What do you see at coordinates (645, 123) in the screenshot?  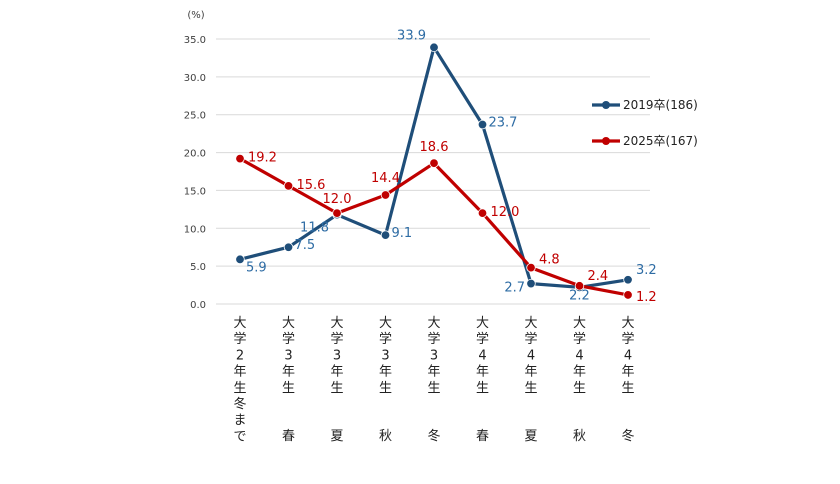 I see `legend: 2019卒(186) 2025卒(167)` at bounding box center [645, 123].